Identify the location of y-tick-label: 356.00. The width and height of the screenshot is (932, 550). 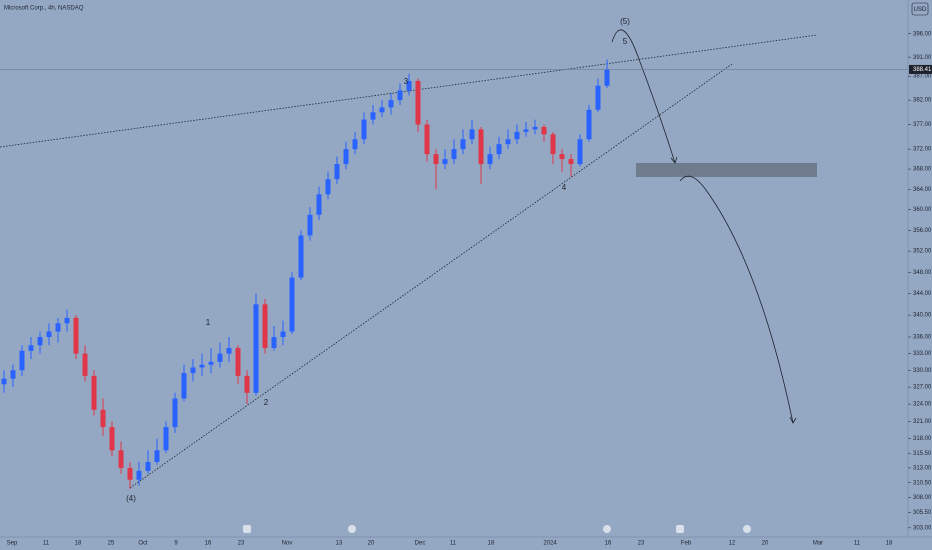
(922, 231).